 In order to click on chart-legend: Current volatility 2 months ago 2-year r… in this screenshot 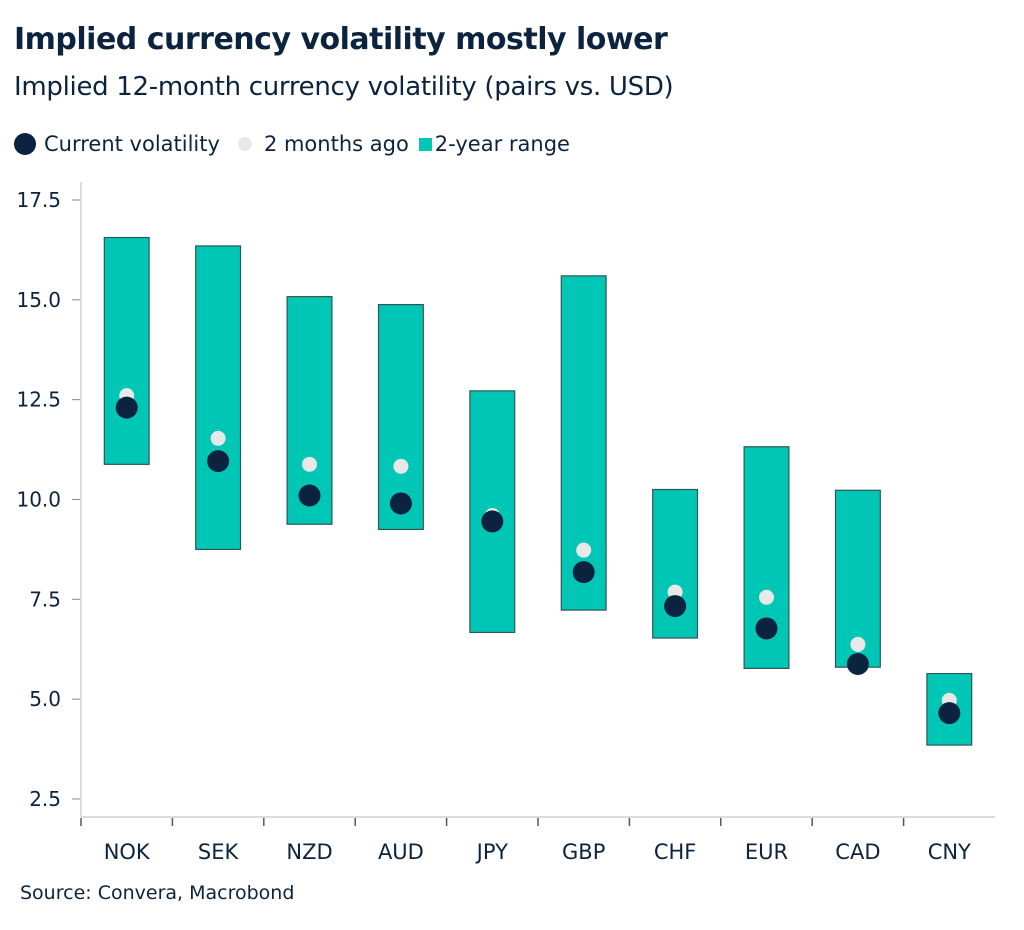, I will do `click(297, 144)`.